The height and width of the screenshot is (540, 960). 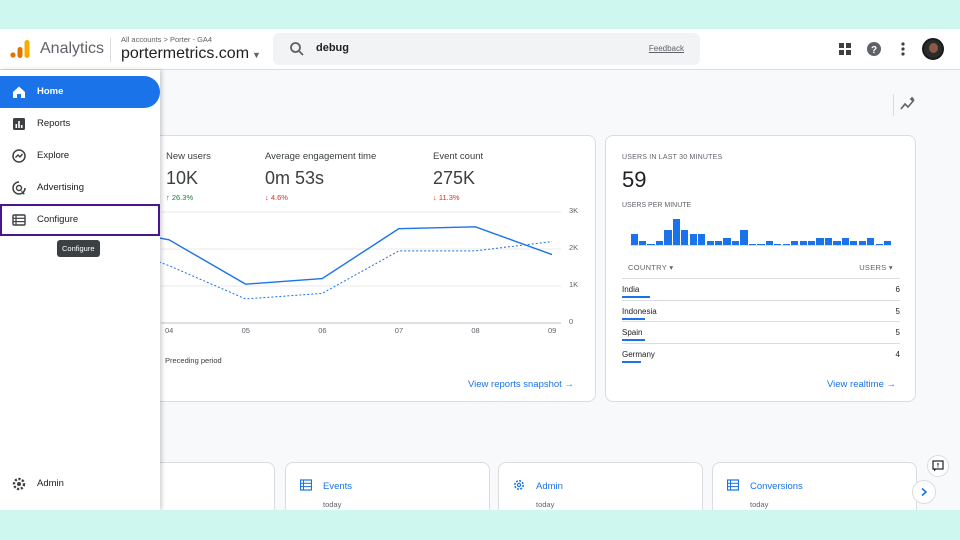 What do you see at coordinates (188, 156) in the screenshot?
I see `metric-label: New users` at bounding box center [188, 156].